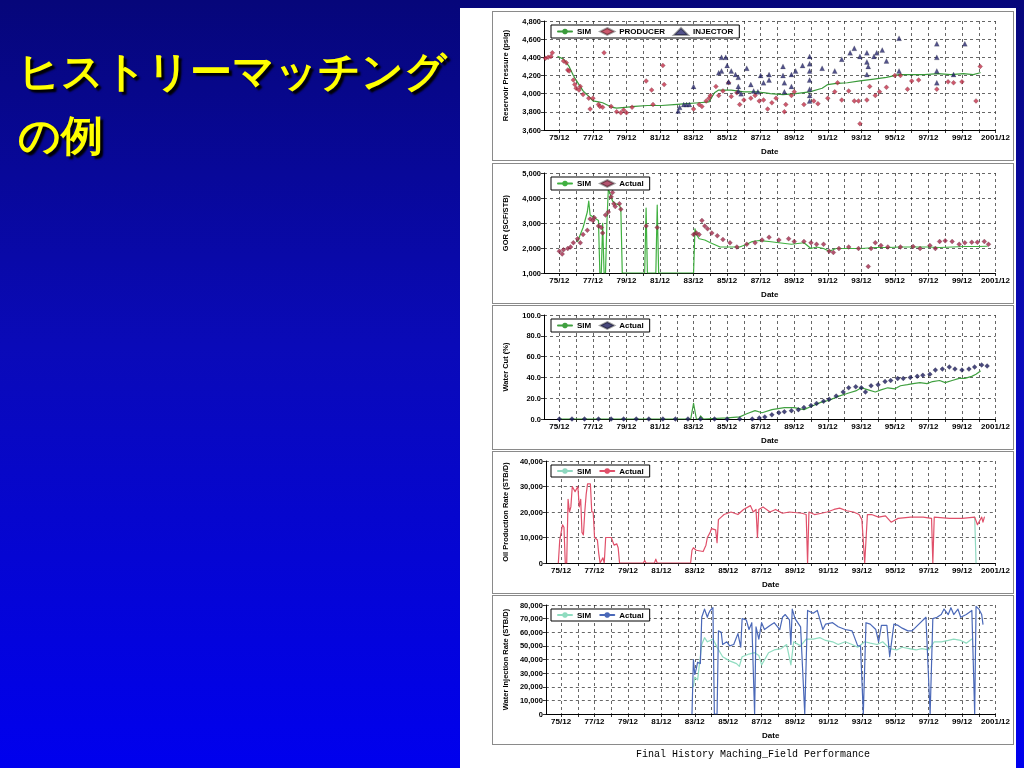  What do you see at coordinates (642, 31) in the screenshot?
I see `legend-label: PRODUCER` at bounding box center [642, 31].